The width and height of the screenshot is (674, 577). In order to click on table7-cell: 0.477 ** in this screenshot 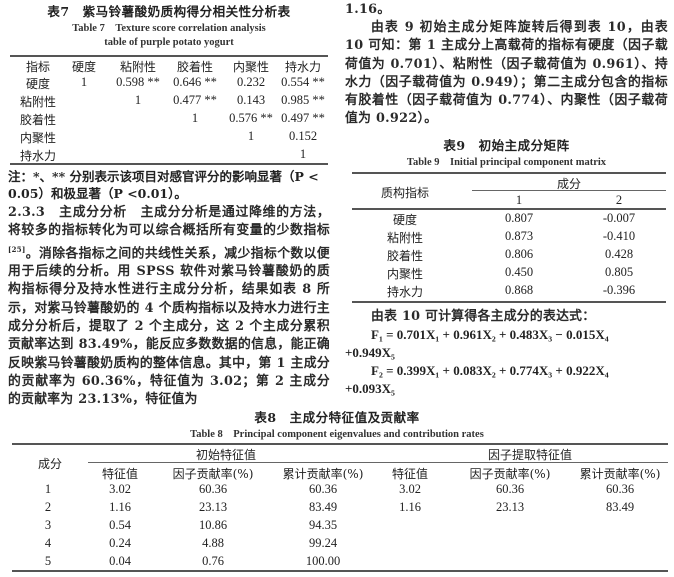, I will do `click(195, 100)`.